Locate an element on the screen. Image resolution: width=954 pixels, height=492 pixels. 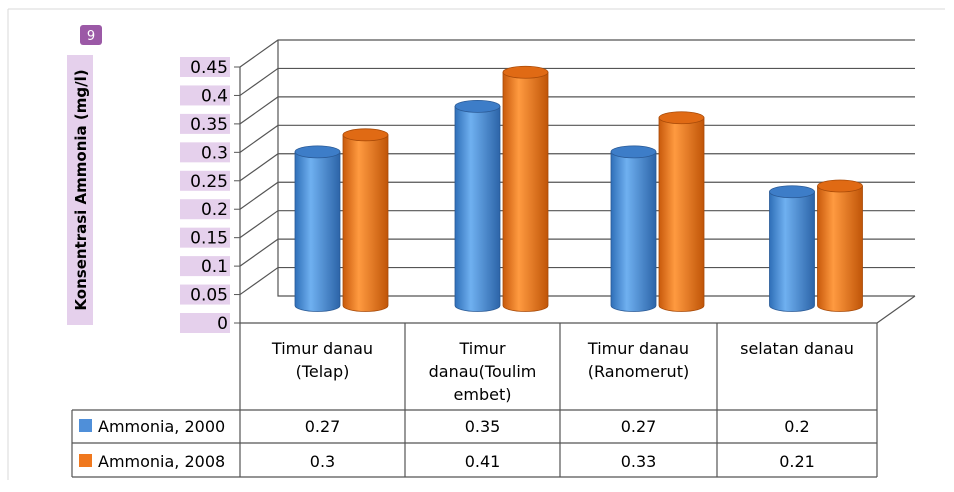
y-tick-label: 0.45 is located at coordinates (209, 68).